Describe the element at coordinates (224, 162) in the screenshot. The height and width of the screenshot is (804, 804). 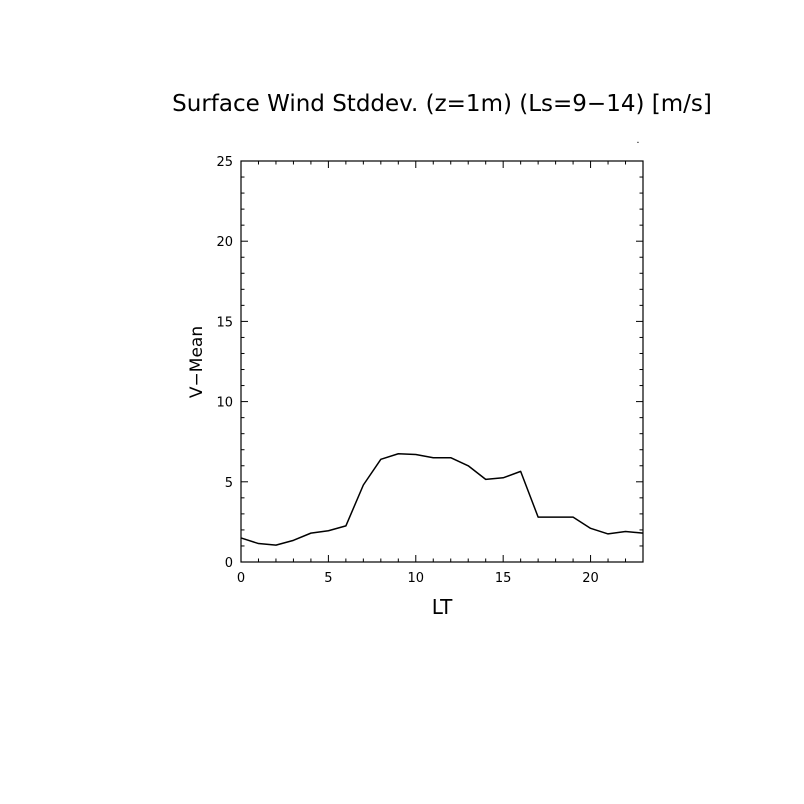
I see `y-tick-label: 25` at that location.